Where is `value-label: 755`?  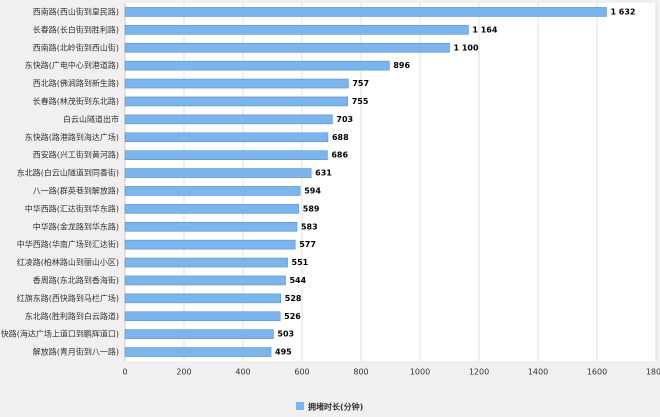 value-label: 755 is located at coordinates (360, 101).